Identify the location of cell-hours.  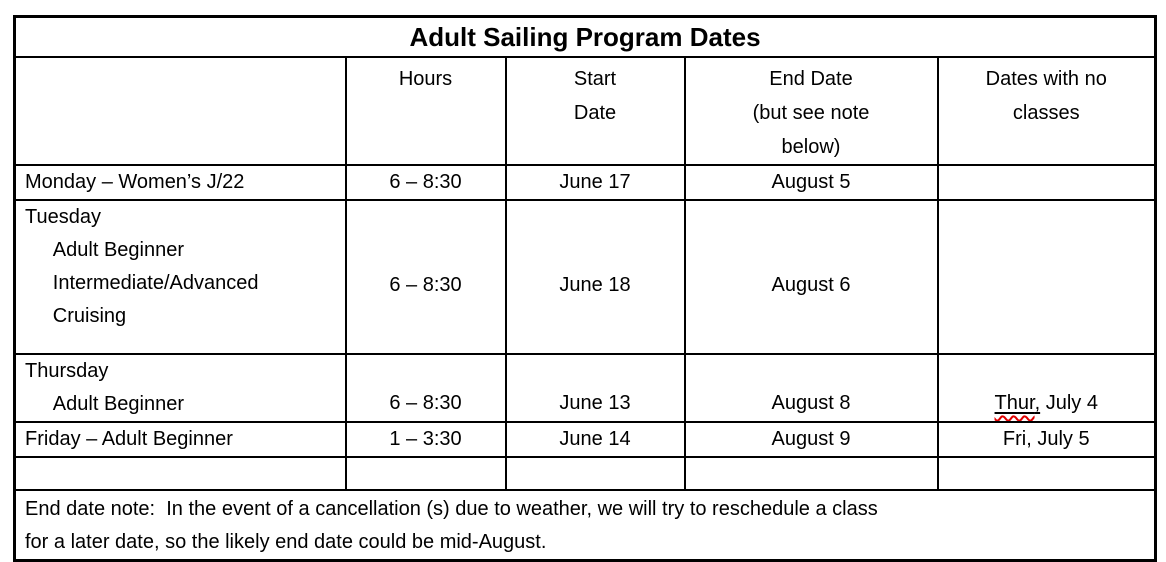
(425, 473).